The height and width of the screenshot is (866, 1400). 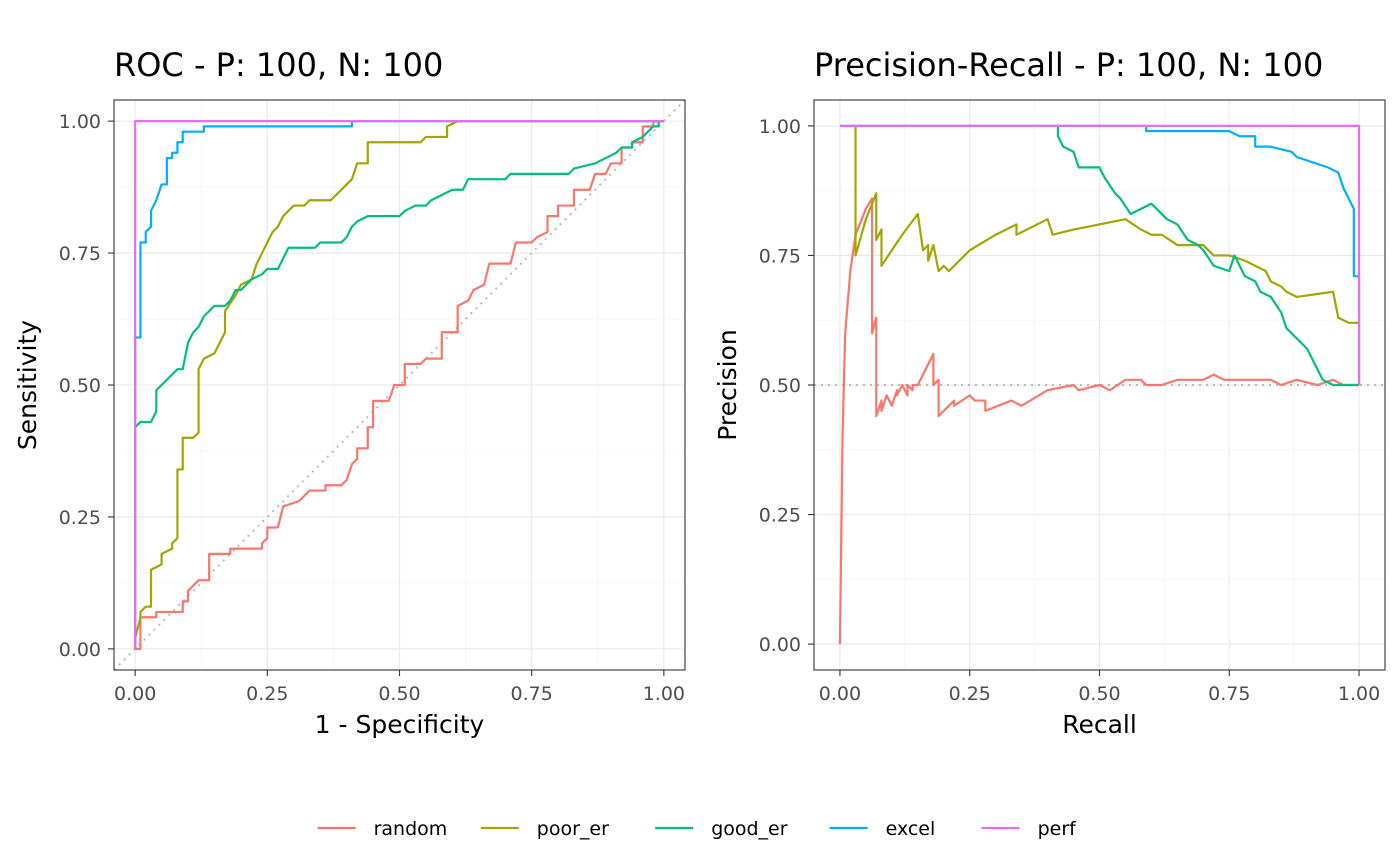 What do you see at coordinates (400, 724) in the screenshot?
I see `x-axis-label: 1 - Specificity` at bounding box center [400, 724].